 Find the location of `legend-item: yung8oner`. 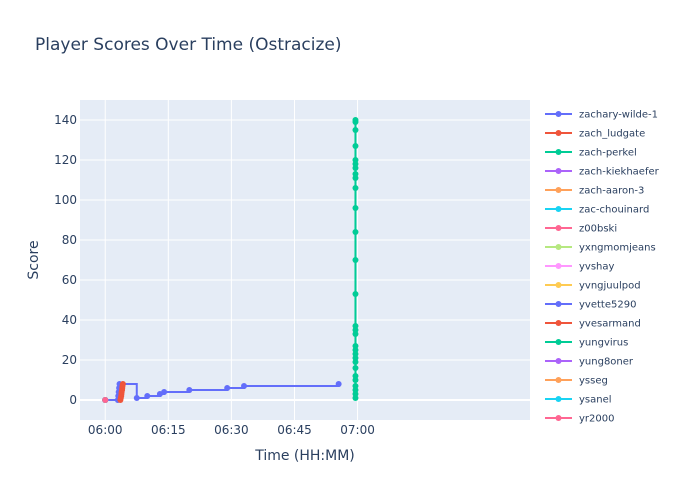

legend-item: yung8oner is located at coordinates (589, 362).